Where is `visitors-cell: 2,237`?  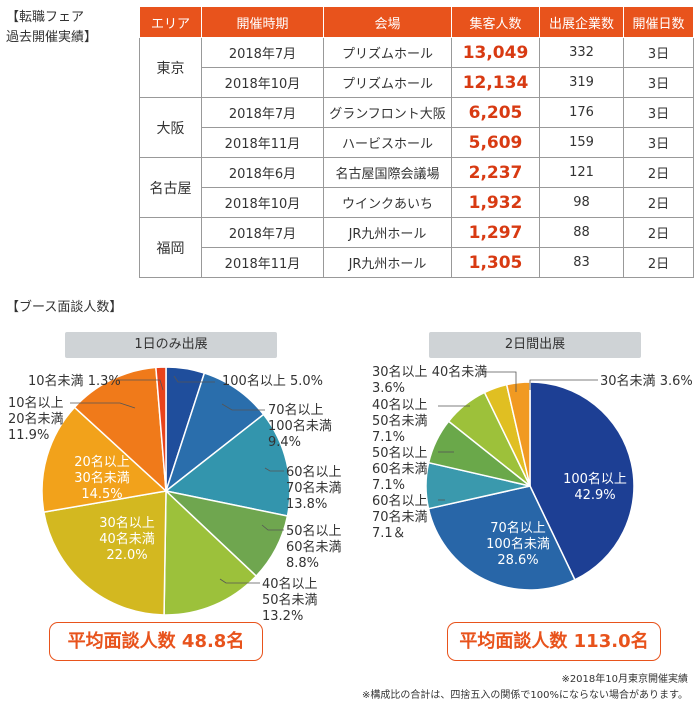 visitors-cell: 2,237 is located at coordinates (495, 172).